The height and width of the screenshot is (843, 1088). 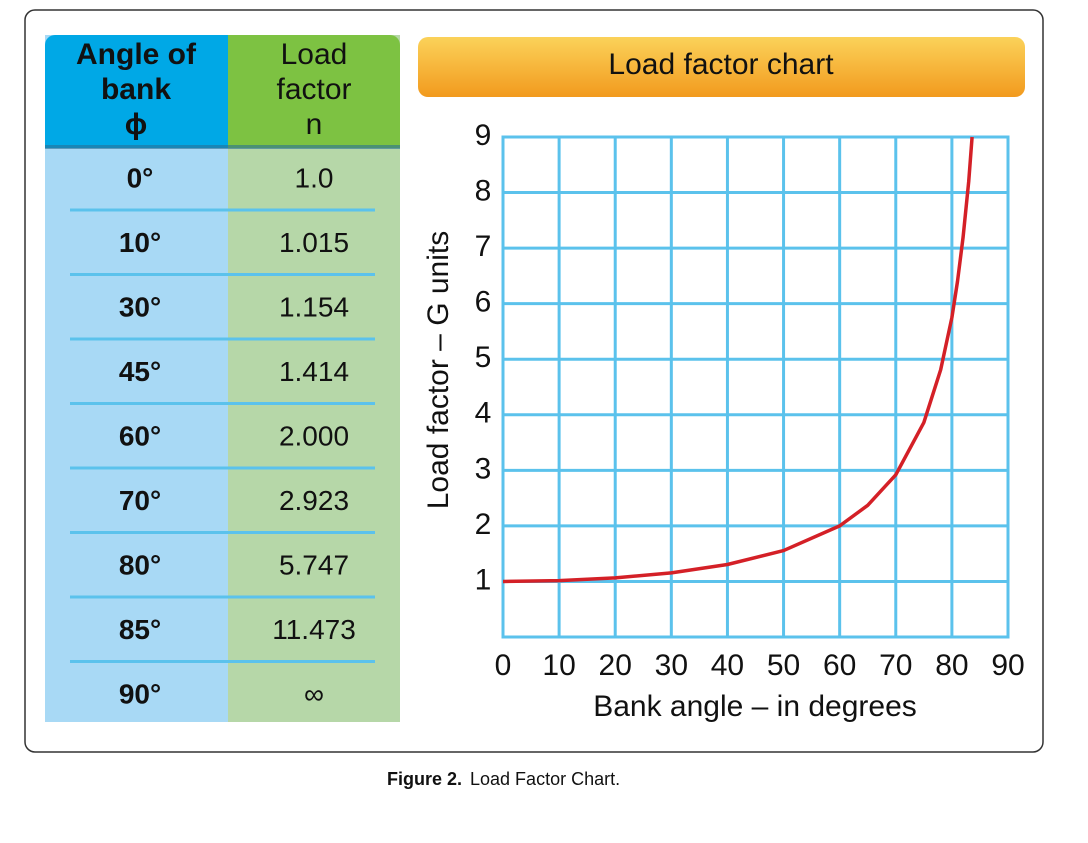 What do you see at coordinates (314, 124) in the screenshot?
I see `header-text: n` at bounding box center [314, 124].